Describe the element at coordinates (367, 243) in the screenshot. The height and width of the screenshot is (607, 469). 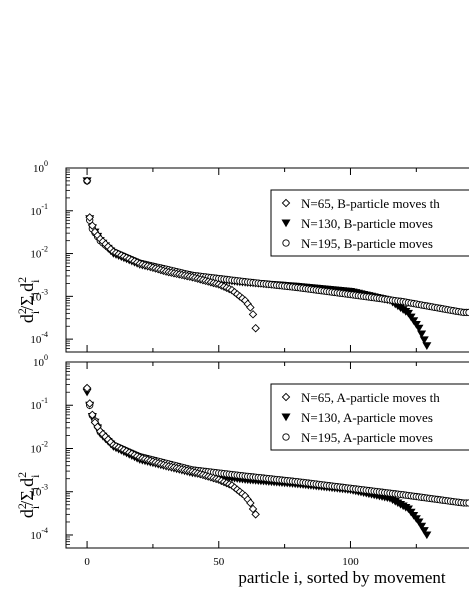
I see `legend-entry: N=195, B-particle moves` at that location.